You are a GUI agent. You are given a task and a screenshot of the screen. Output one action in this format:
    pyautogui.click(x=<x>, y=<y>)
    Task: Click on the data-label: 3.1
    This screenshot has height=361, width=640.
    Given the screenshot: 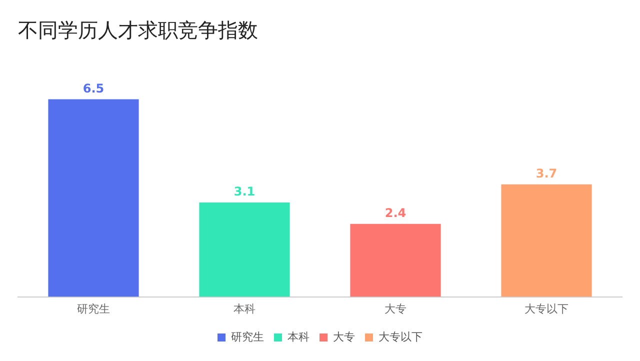 What is the action you would take?
    pyautogui.click(x=245, y=191)
    